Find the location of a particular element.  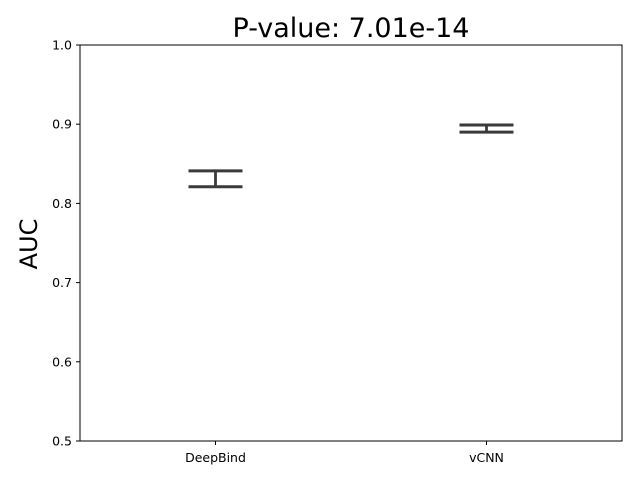

x-axis: DeepBind vCNN is located at coordinates (344, 453).